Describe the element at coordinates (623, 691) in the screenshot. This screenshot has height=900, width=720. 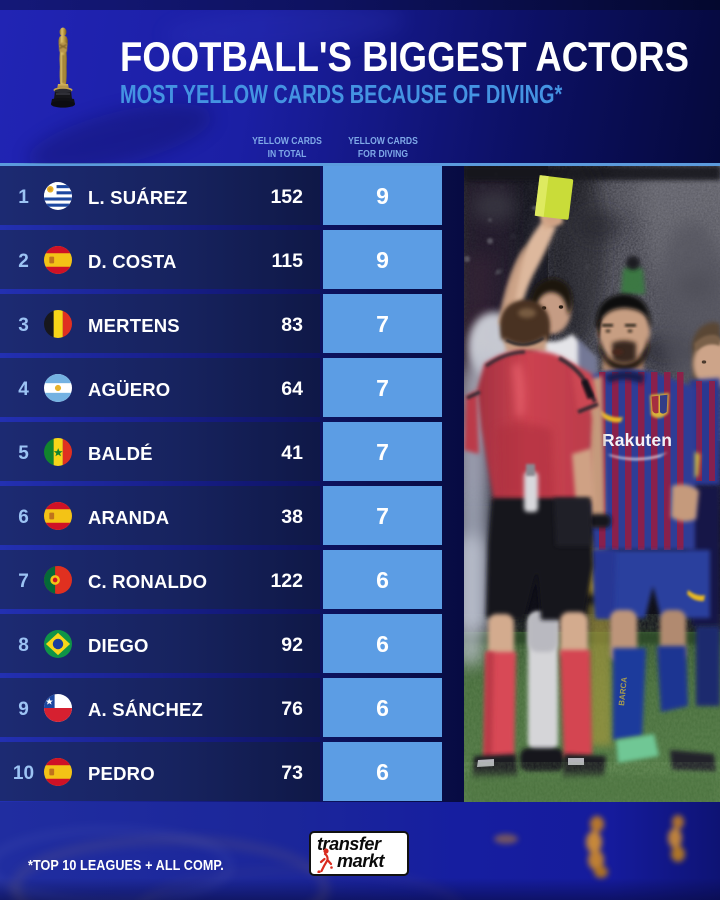
I see `svg-text: BARCA` at that location.